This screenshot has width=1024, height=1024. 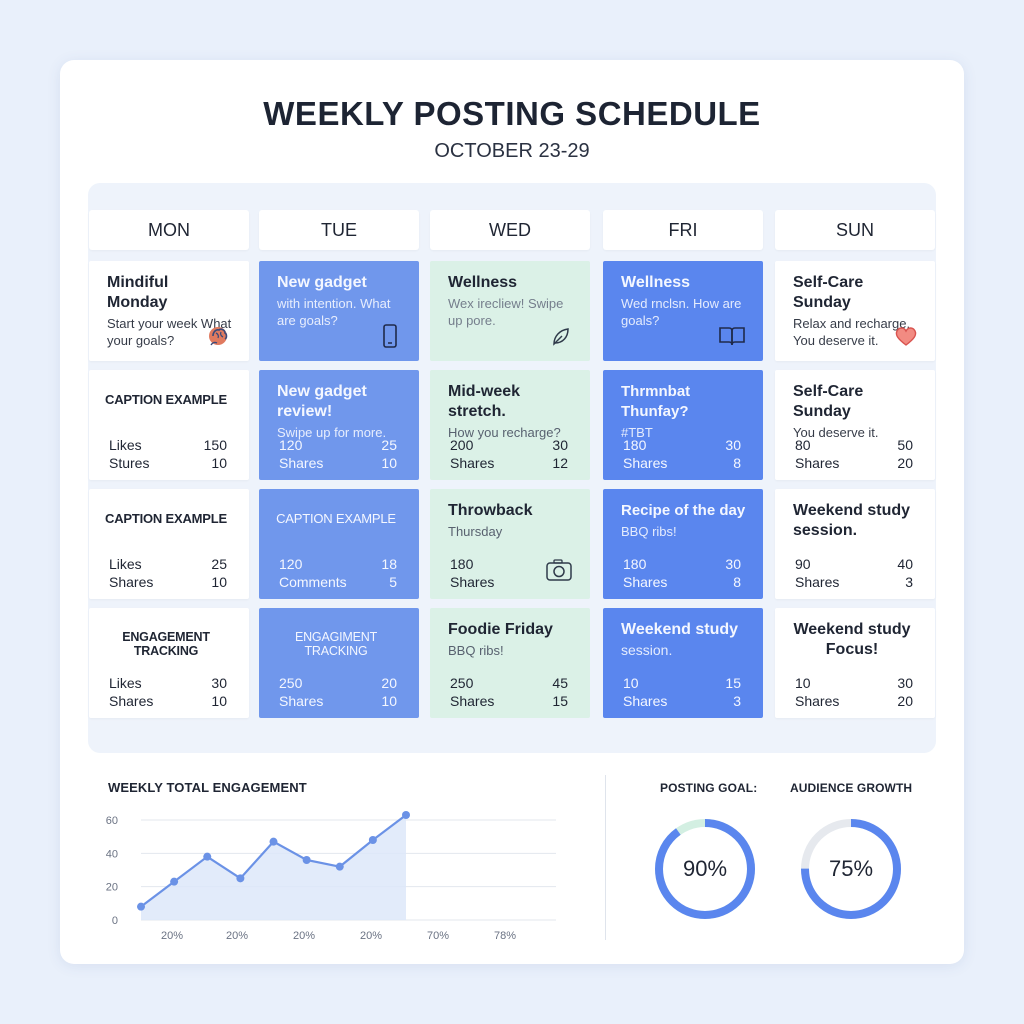 What do you see at coordinates (506, 312) in the screenshot?
I see `post-desc: Wex irecliew! Swipe up pore.` at bounding box center [506, 312].